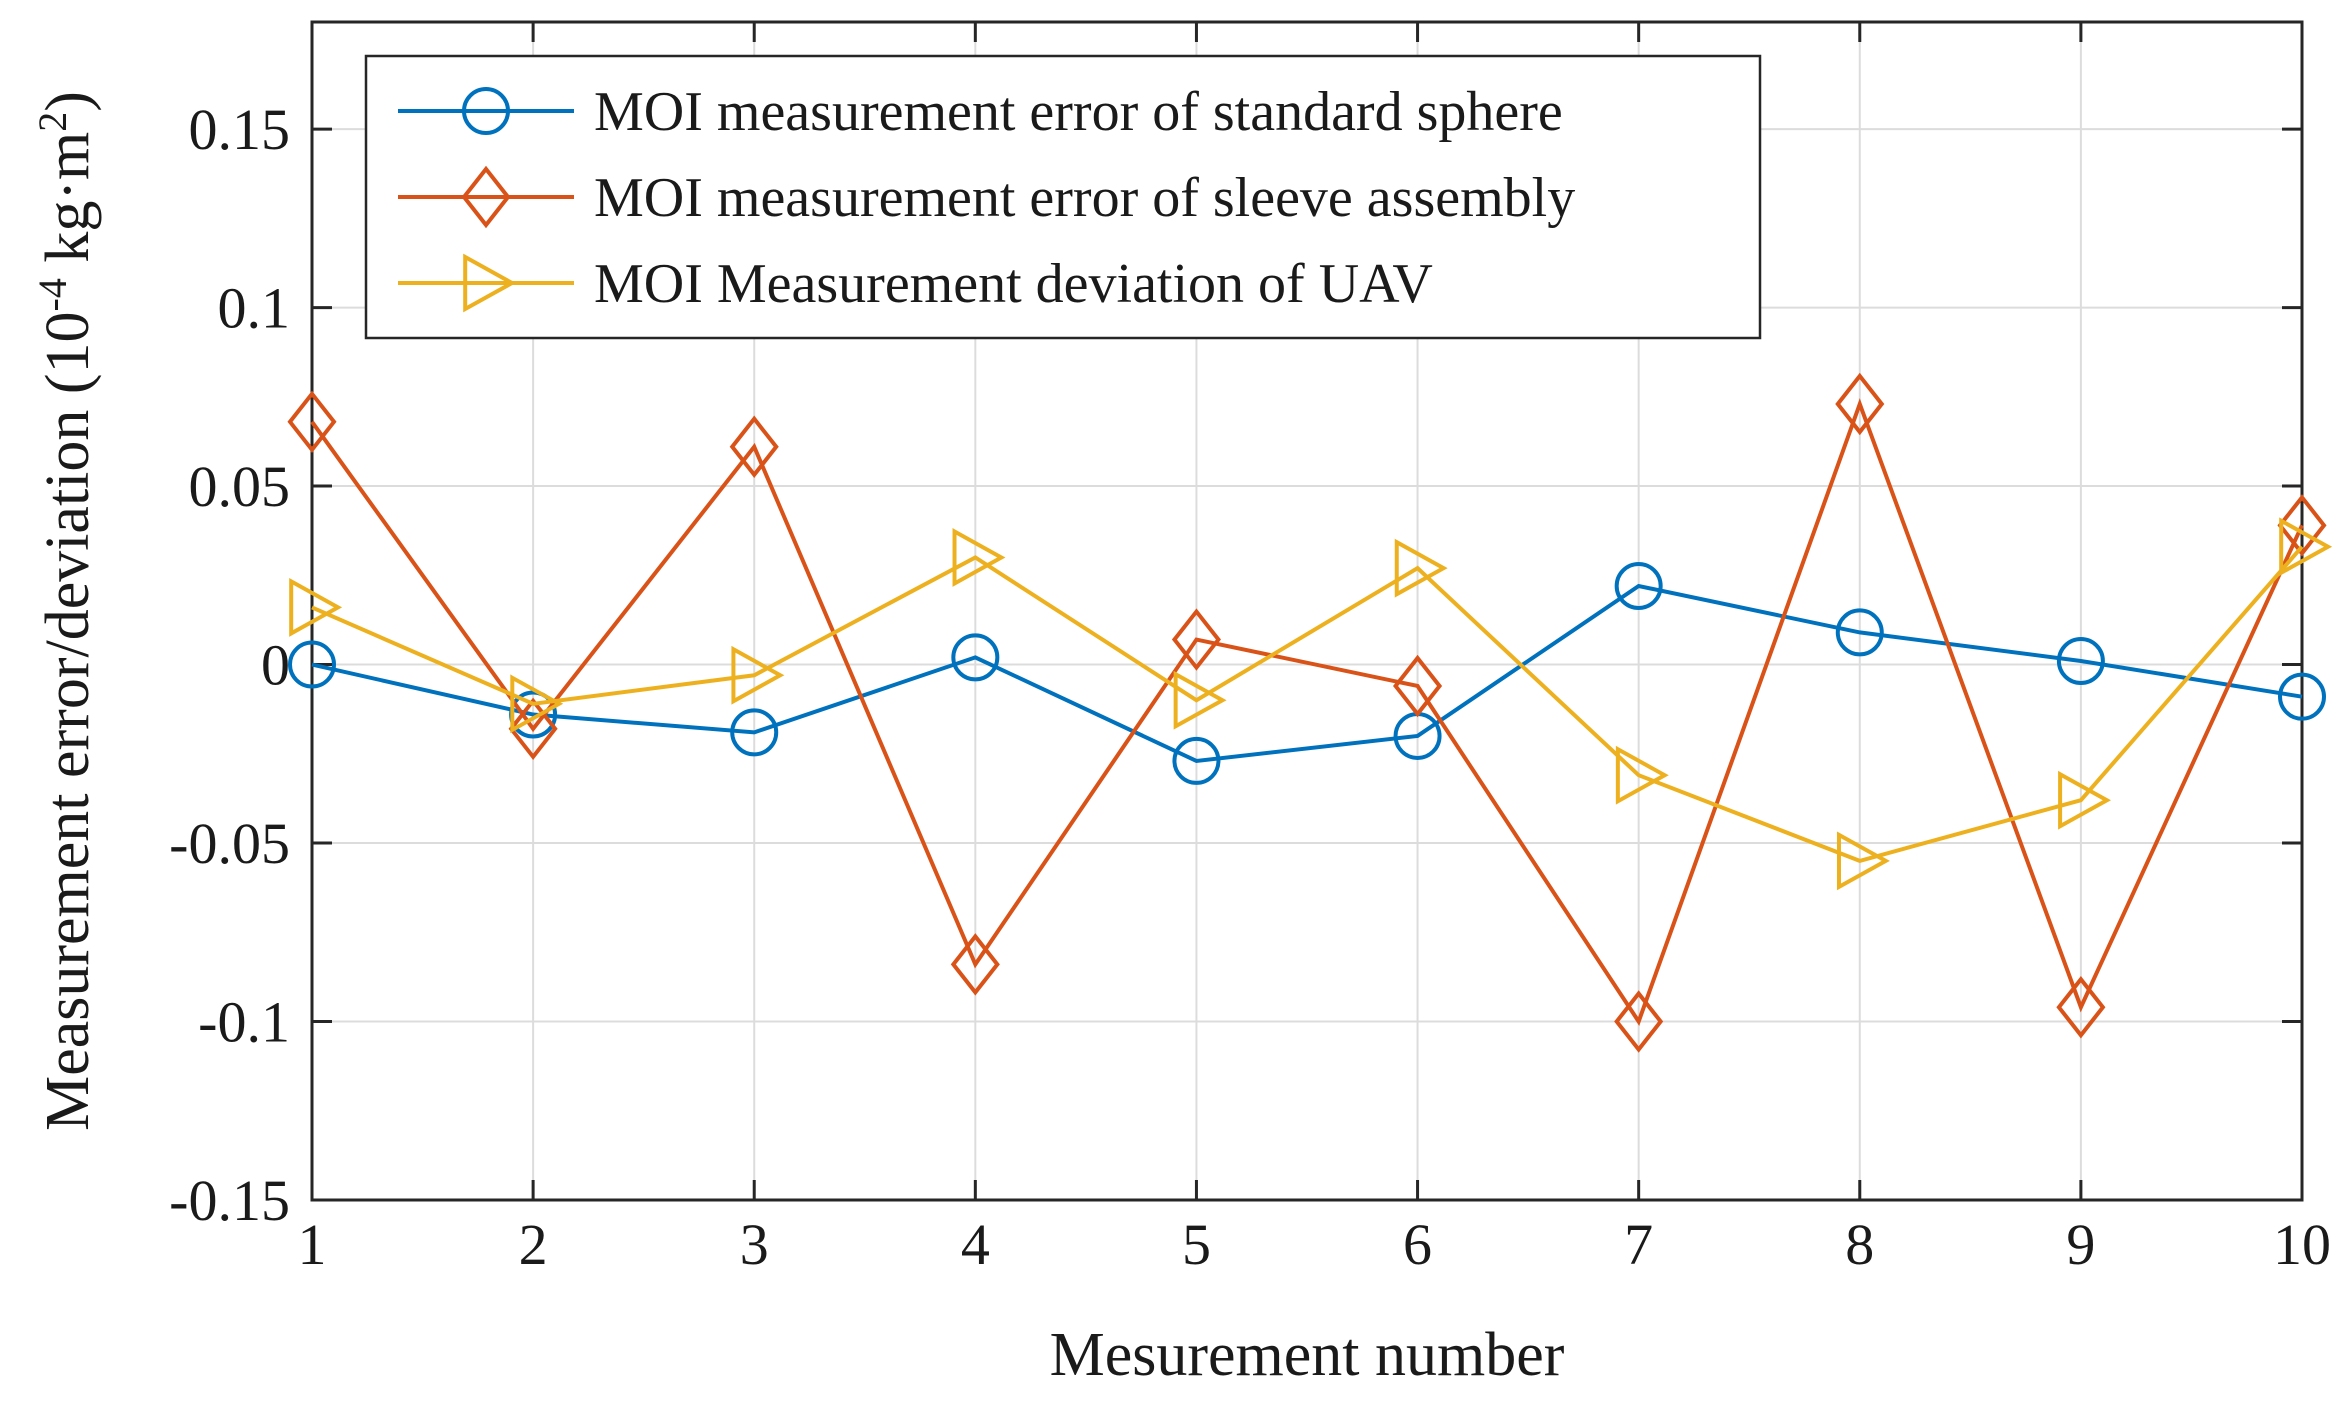 The width and height of the screenshot is (2351, 1402). I want to click on x-tick-label: 6, so click(1417, 1244).